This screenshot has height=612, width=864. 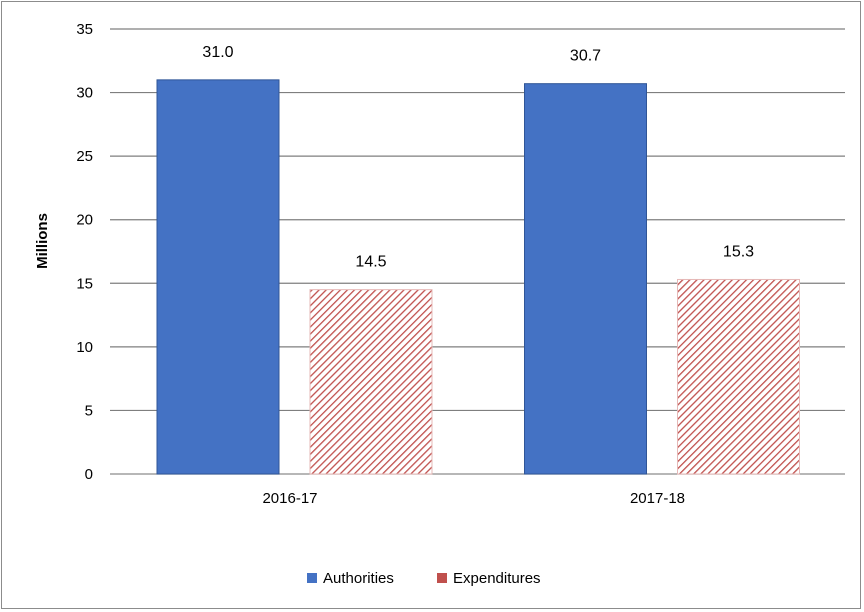 I want to click on x-tick-label: 2017-18, so click(x=657, y=498).